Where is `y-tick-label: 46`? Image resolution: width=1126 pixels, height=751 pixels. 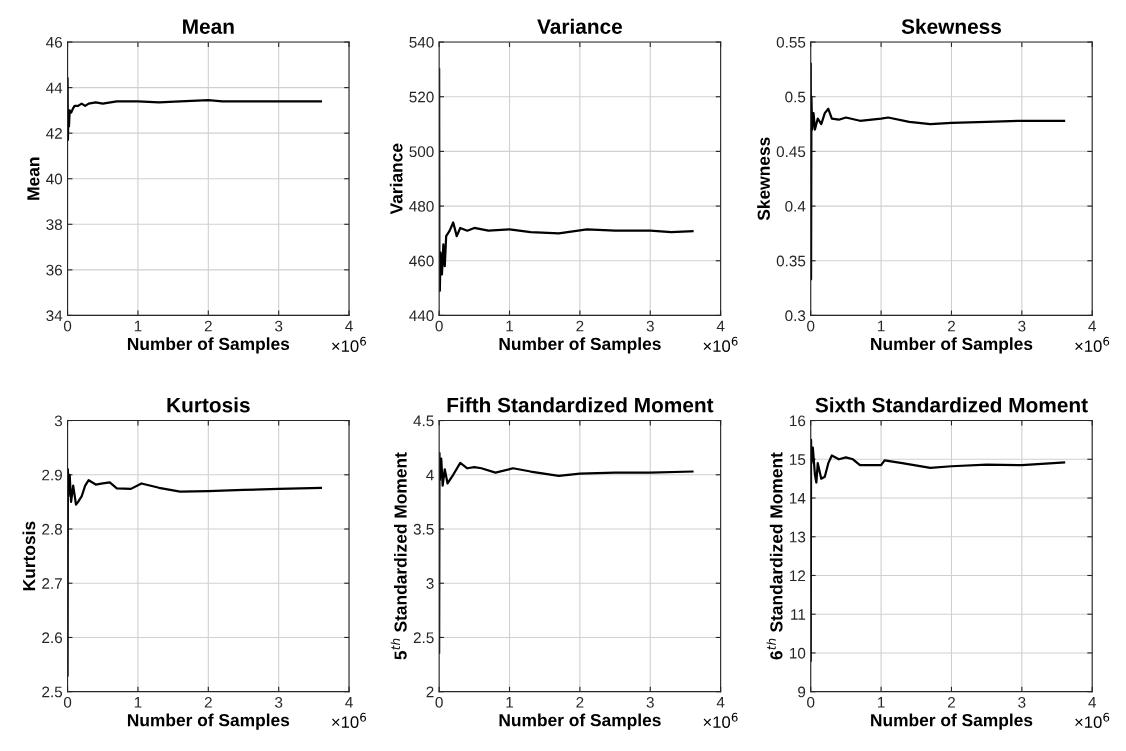 y-tick-label: 46 is located at coordinates (54, 42).